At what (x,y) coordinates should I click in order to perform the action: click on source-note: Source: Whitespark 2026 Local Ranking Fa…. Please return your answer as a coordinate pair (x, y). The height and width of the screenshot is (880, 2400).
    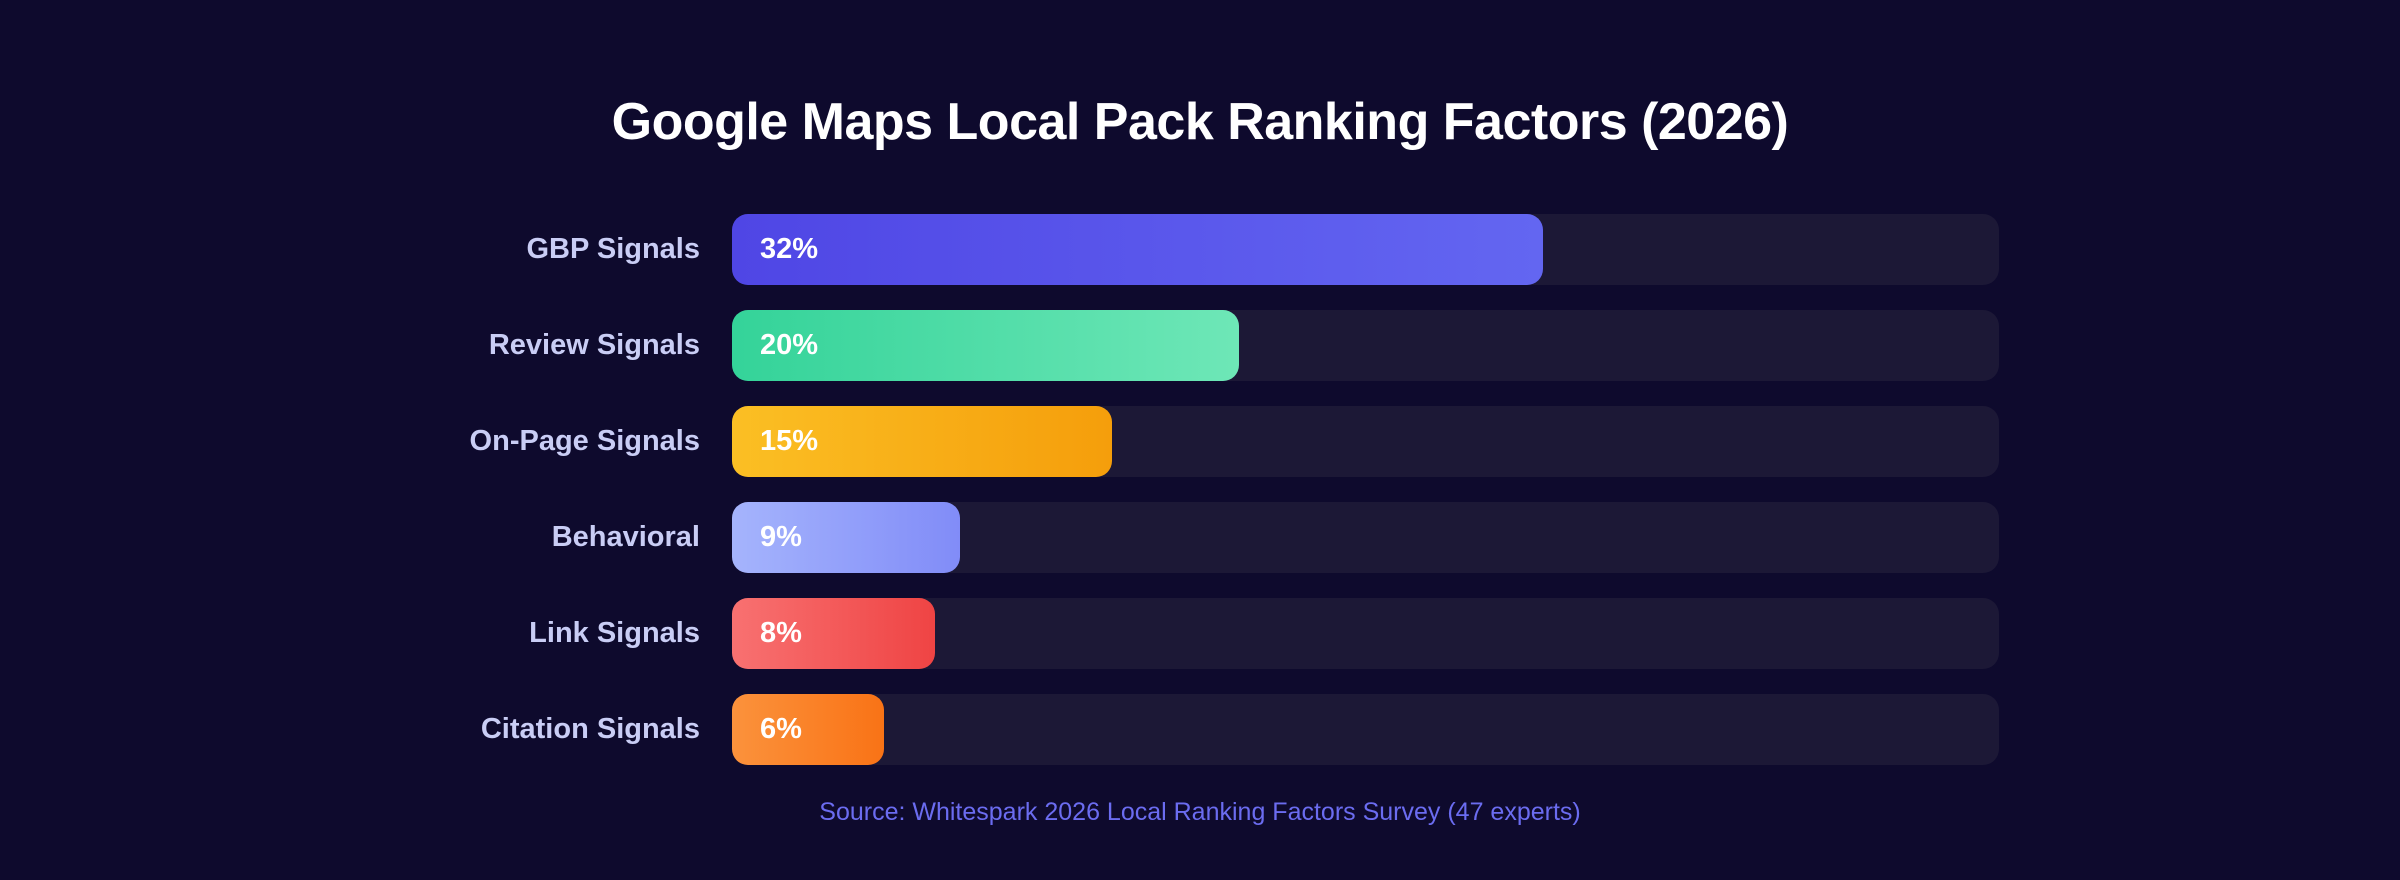
    Looking at the image, I should click on (1200, 812).